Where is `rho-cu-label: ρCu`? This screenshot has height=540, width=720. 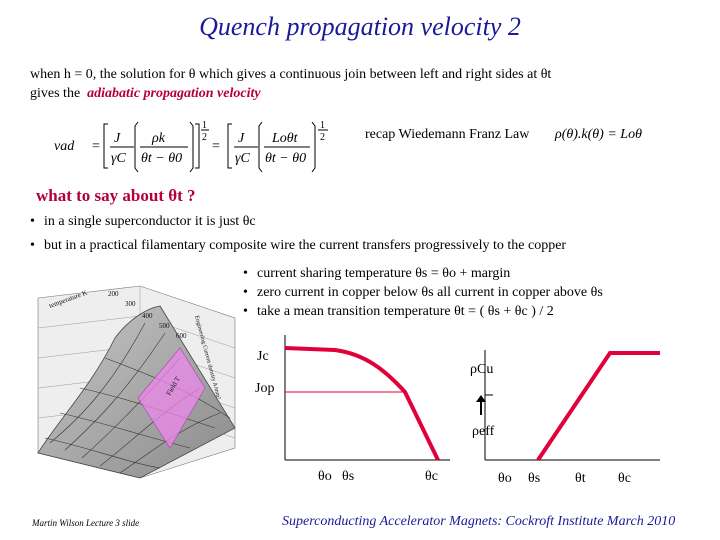 rho-cu-label: ρCu is located at coordinates (481, 369).